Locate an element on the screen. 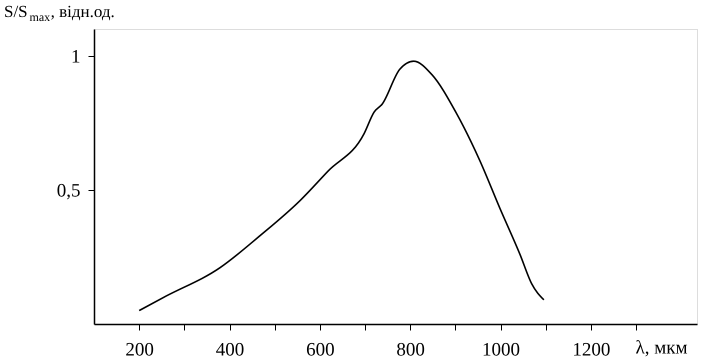 This screenshot has height=364, width=705. x-tick-label: 400 is located at coordinates (230, 350).